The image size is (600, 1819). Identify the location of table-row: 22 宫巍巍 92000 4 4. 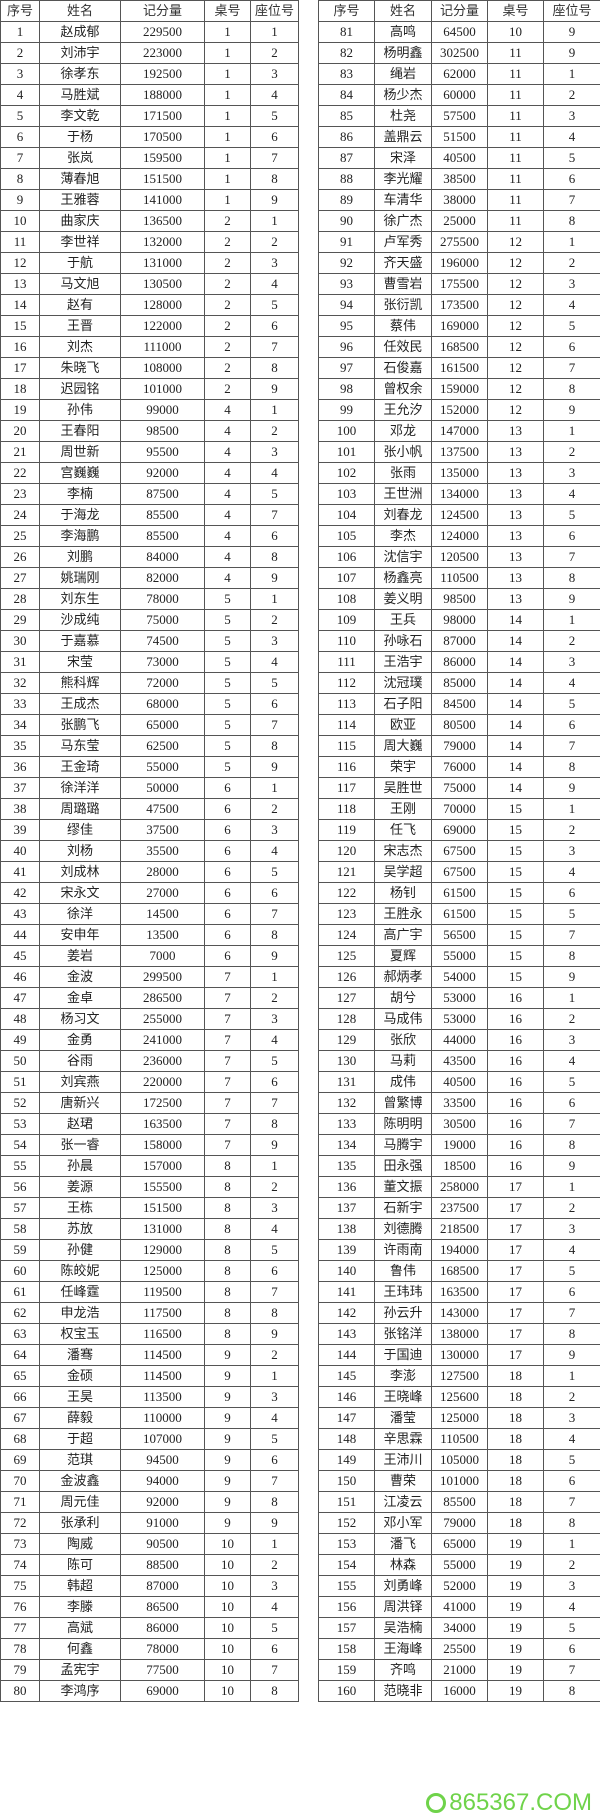
(149, 473).